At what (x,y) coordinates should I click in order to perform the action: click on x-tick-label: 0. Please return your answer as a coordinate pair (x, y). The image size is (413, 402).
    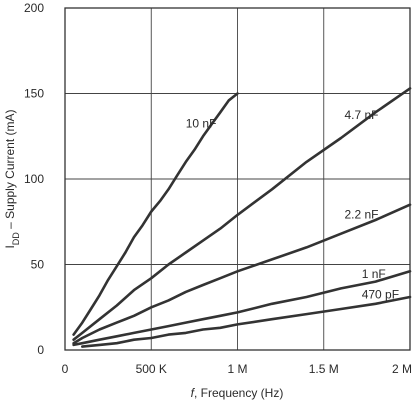
    Looking at the image, I should click on (65, 369).